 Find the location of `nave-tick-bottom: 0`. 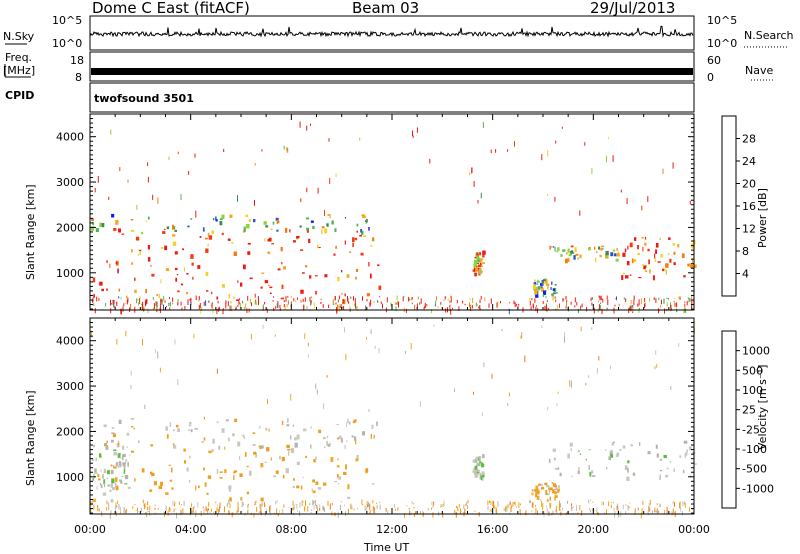

nave-tick-bottom: 0 is located at coordinates (710, 77).